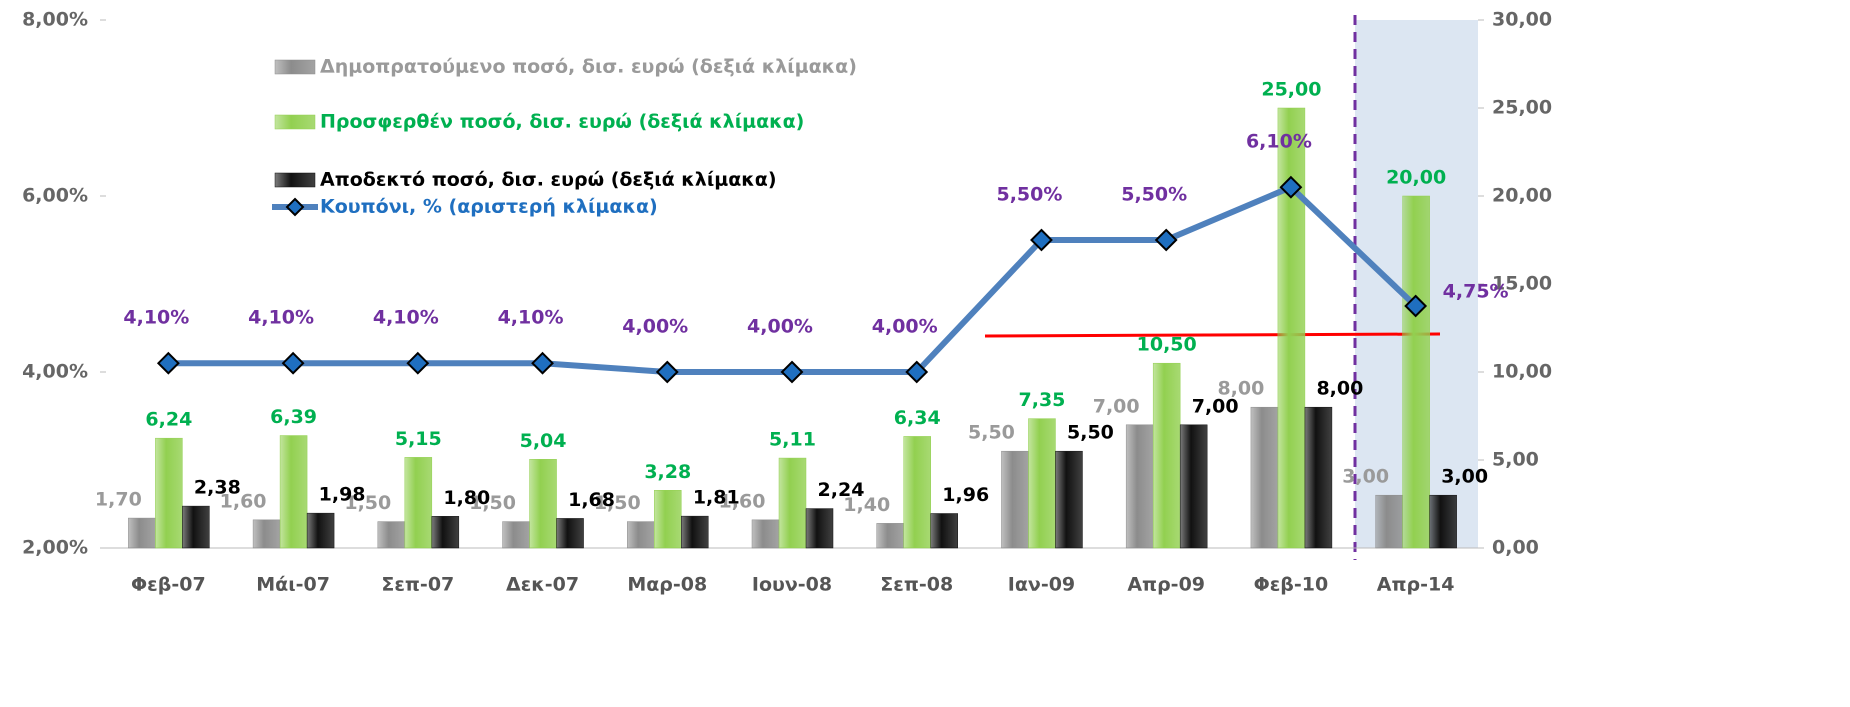 This screenshot has height=707, width=1850. Describe the element at coordinates (168, 585) in the screenshot. I see `x-tick-label: Φεβ-07` at that location.